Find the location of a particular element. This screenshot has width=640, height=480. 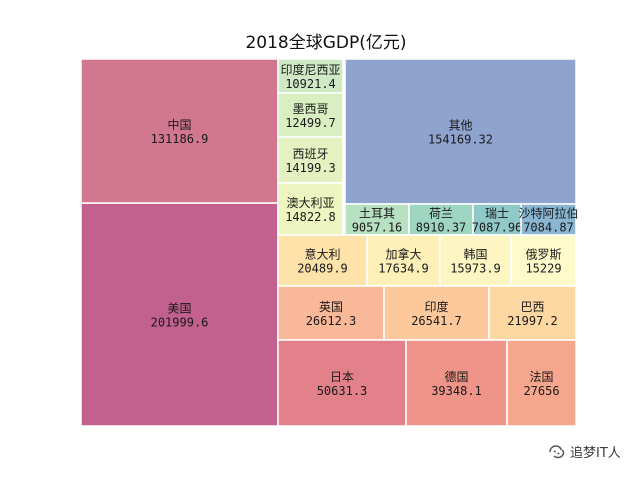

cell-value-label: 8910.37 is located at coordinates (441, 228).